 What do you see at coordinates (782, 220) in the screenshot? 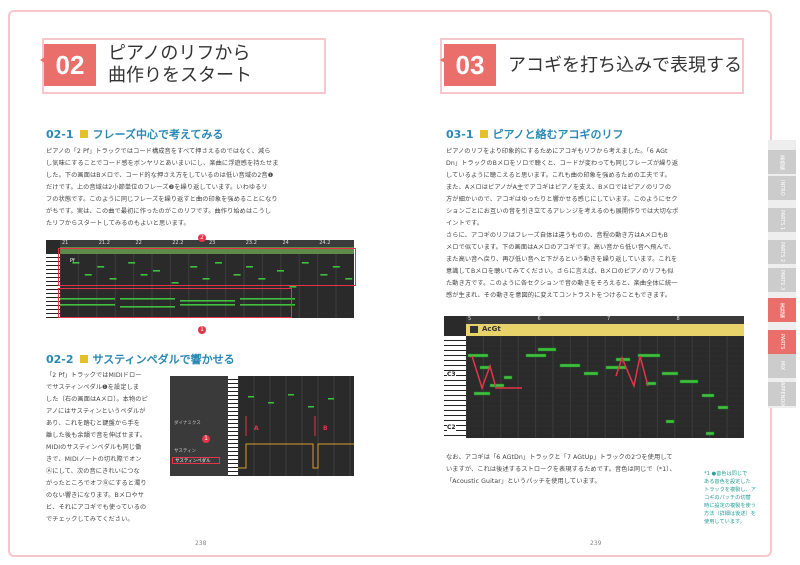
I see `chapter-tab: PARTS 1` at bounding box center [782, 220].